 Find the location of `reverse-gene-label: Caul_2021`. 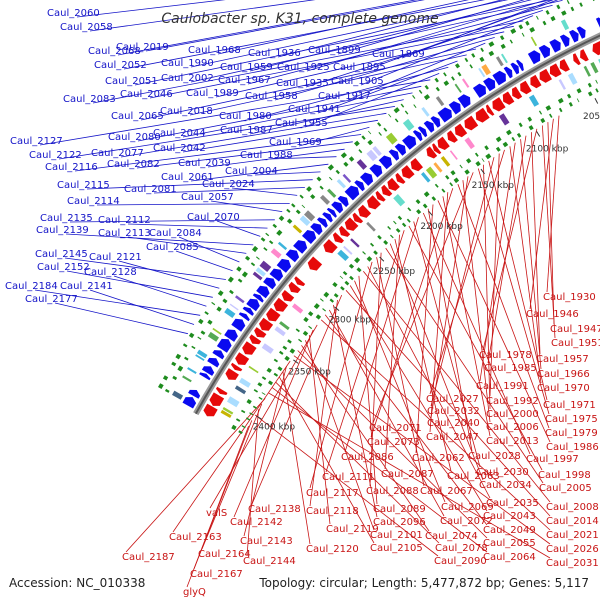

reverse-gene-label: Caul_2021 is located at coordinates (572, 535).